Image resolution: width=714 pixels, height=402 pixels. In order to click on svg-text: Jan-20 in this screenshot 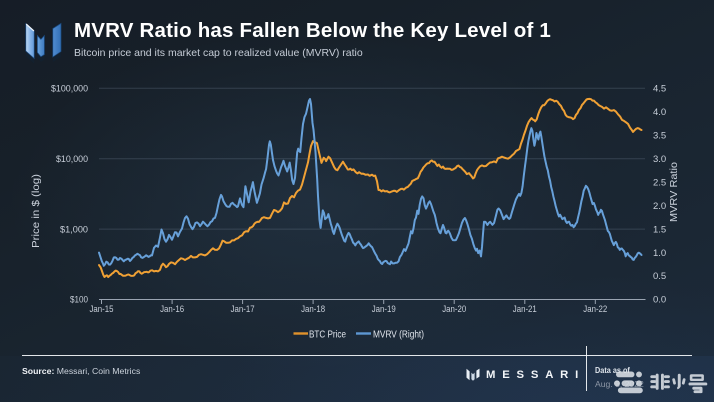, I will do `click(454, 309)`.